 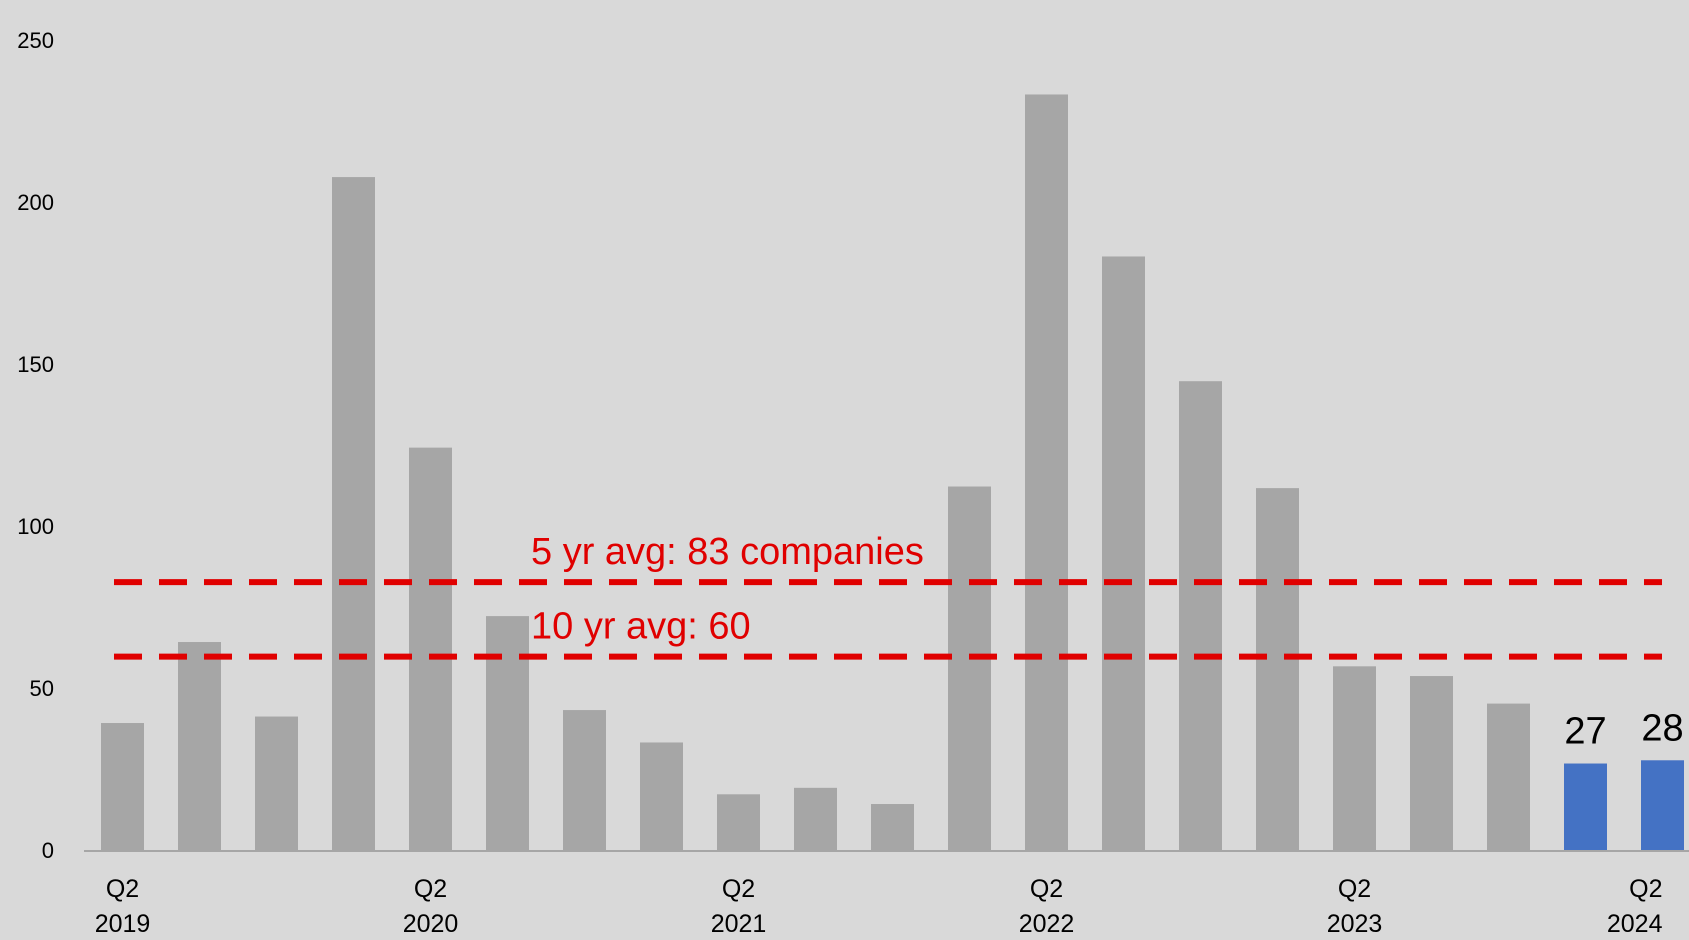 I want to click on x-tick-label-year: 2021, so click(x=739, y=922).